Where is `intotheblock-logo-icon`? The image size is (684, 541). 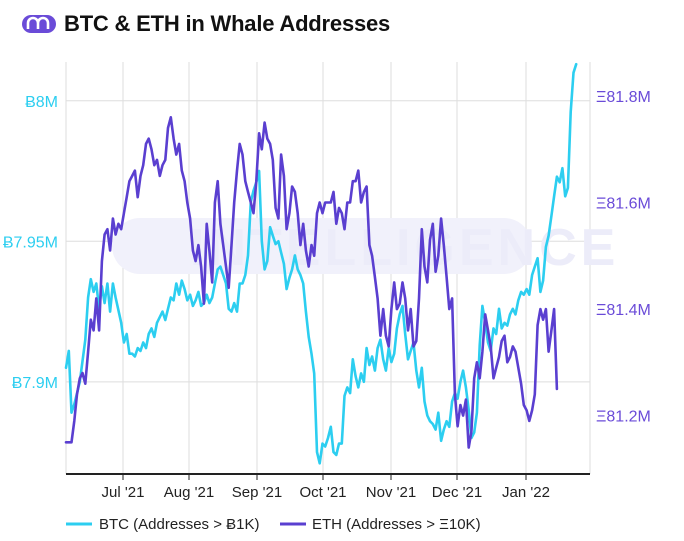
intotheblock-logo-icon is located at coordinates (39, 24).